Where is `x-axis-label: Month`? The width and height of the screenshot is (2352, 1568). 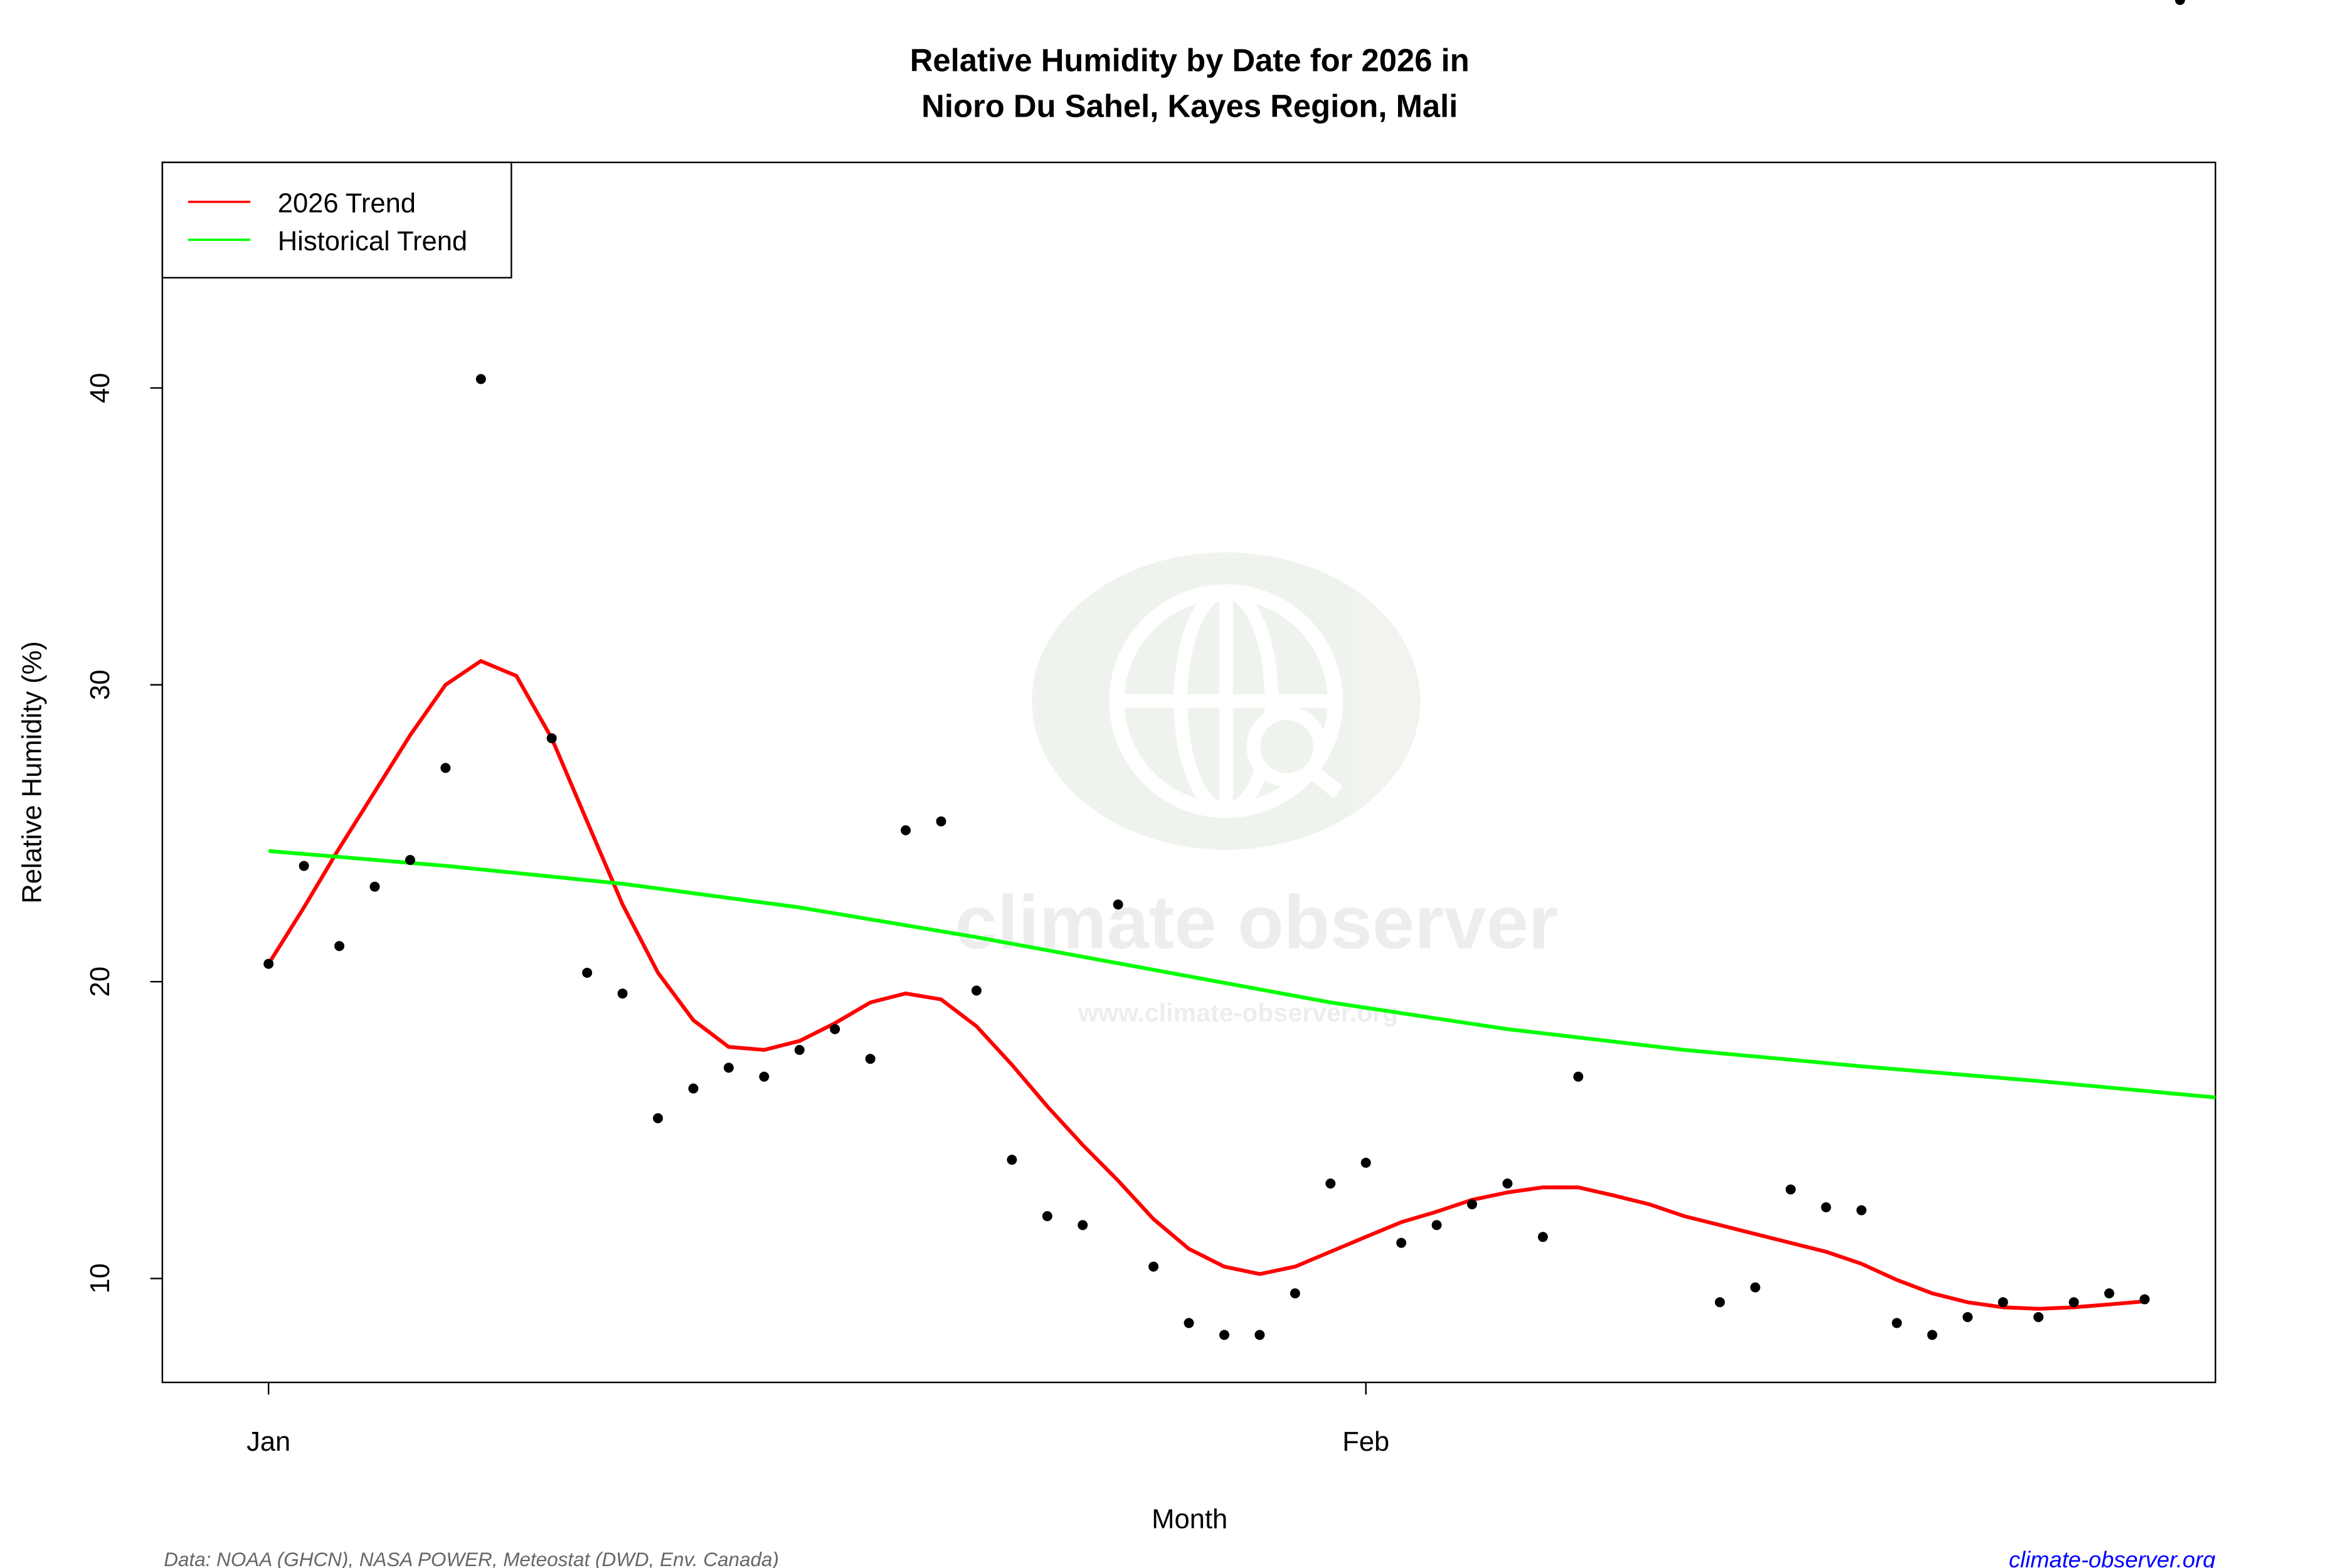
x-axis-label: Month is located at coordinates (1189, 1519).